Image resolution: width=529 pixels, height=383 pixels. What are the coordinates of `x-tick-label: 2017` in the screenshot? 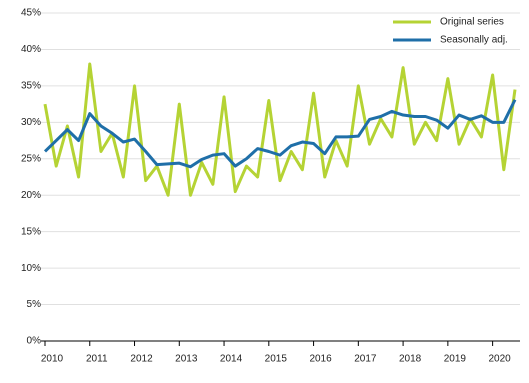 It's located at (365, 359).